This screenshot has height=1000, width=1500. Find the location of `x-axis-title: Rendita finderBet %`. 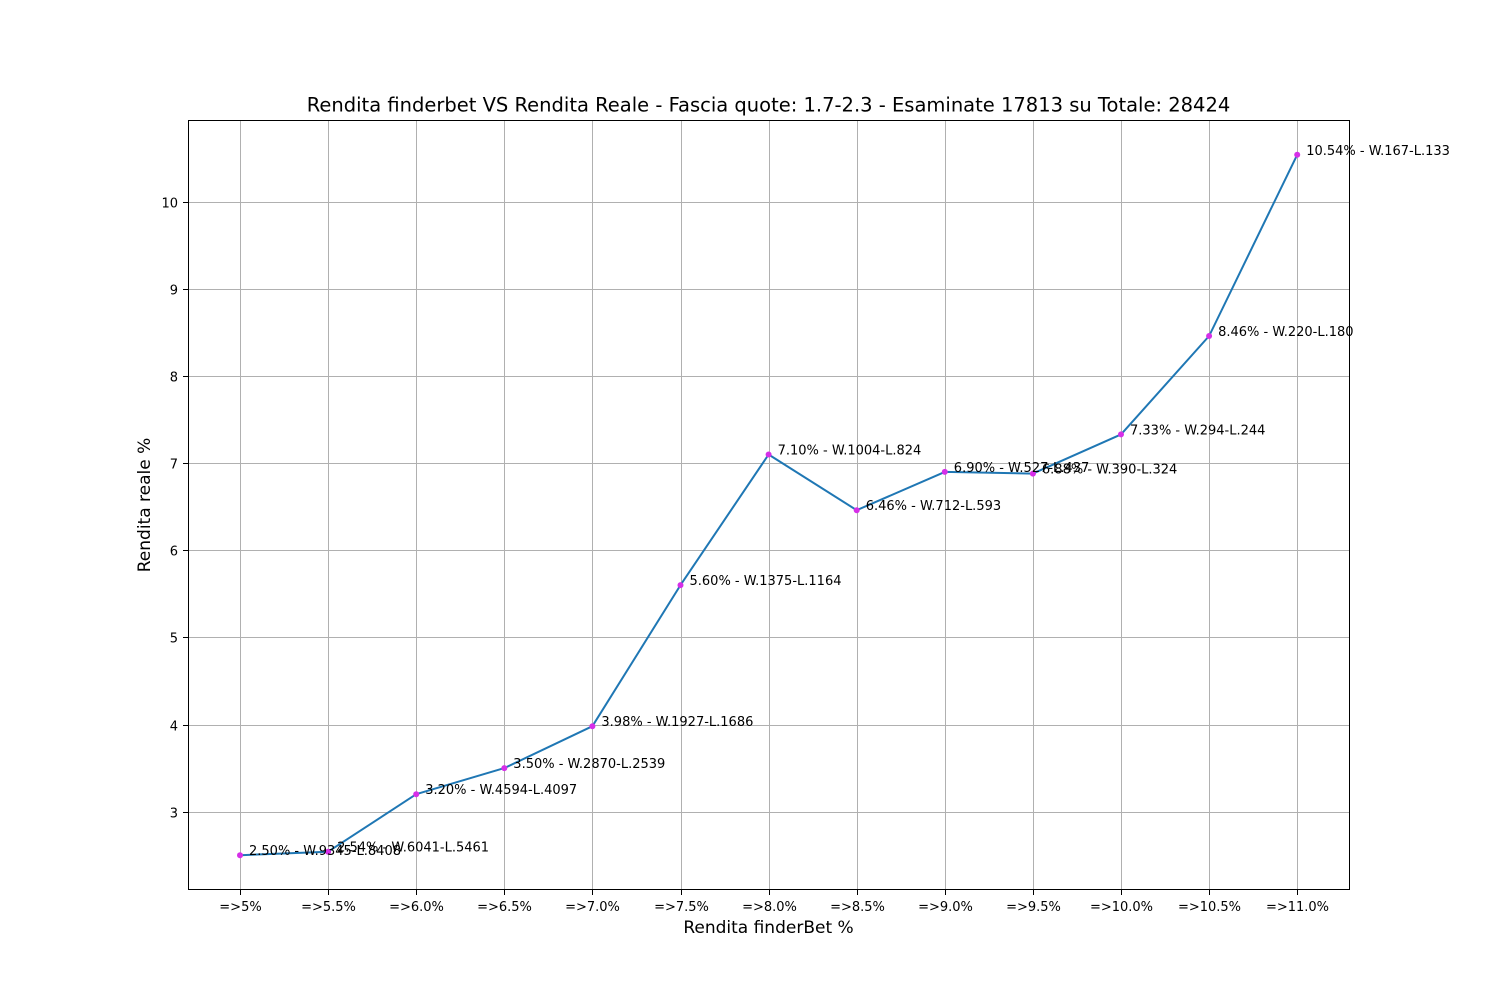

x-axis-title: Rendita finderBet % is located at coordinates (768, 928).